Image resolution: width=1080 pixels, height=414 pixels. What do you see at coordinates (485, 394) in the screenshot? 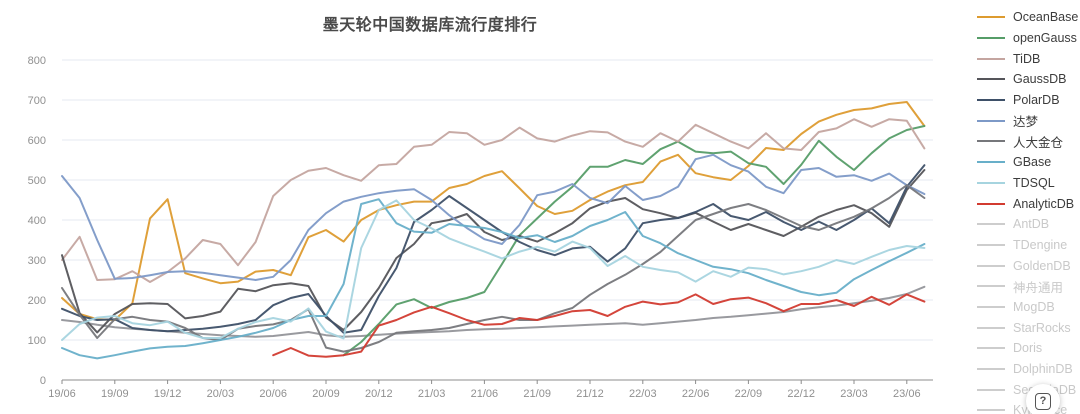
I see `x-tick-label: 21/06` at bounding box center [485, 394].